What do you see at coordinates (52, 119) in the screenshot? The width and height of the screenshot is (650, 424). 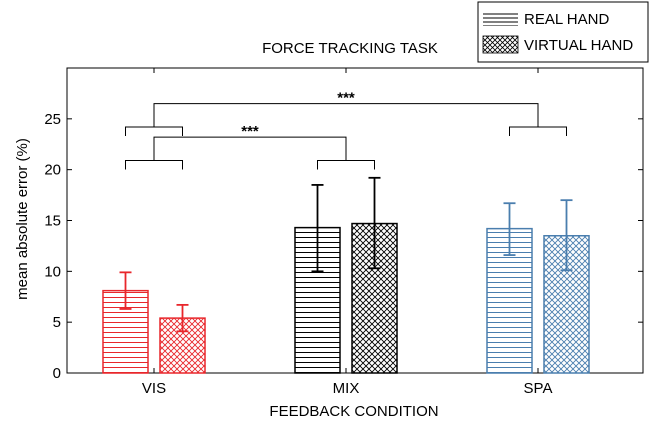 I see `y-tick-label: 25` at bounding box center [52, 119].